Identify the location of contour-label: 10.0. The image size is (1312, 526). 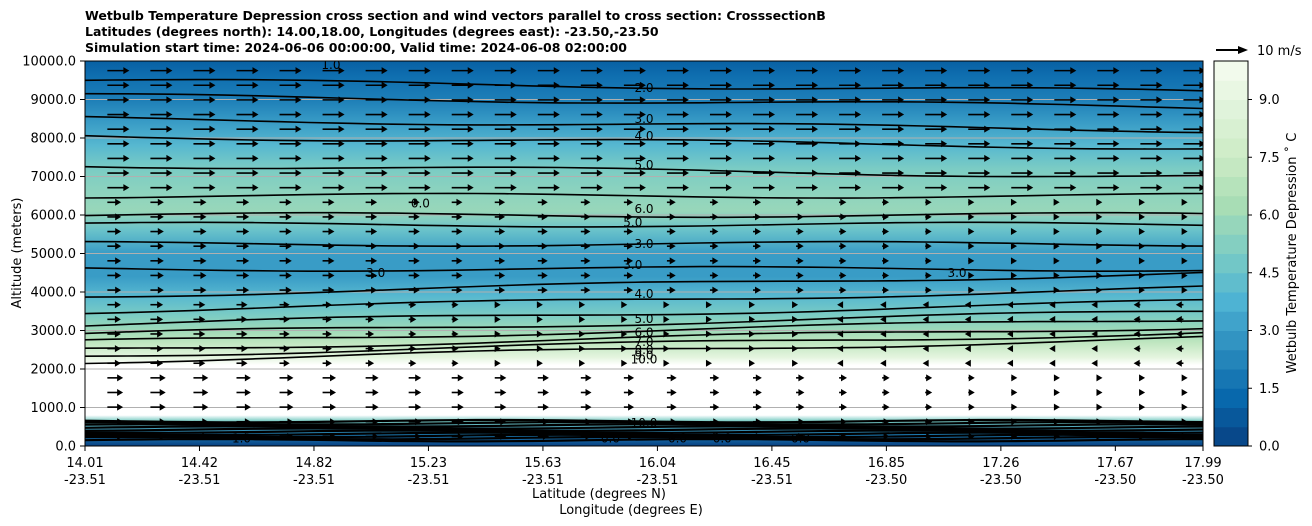
(644, 423).